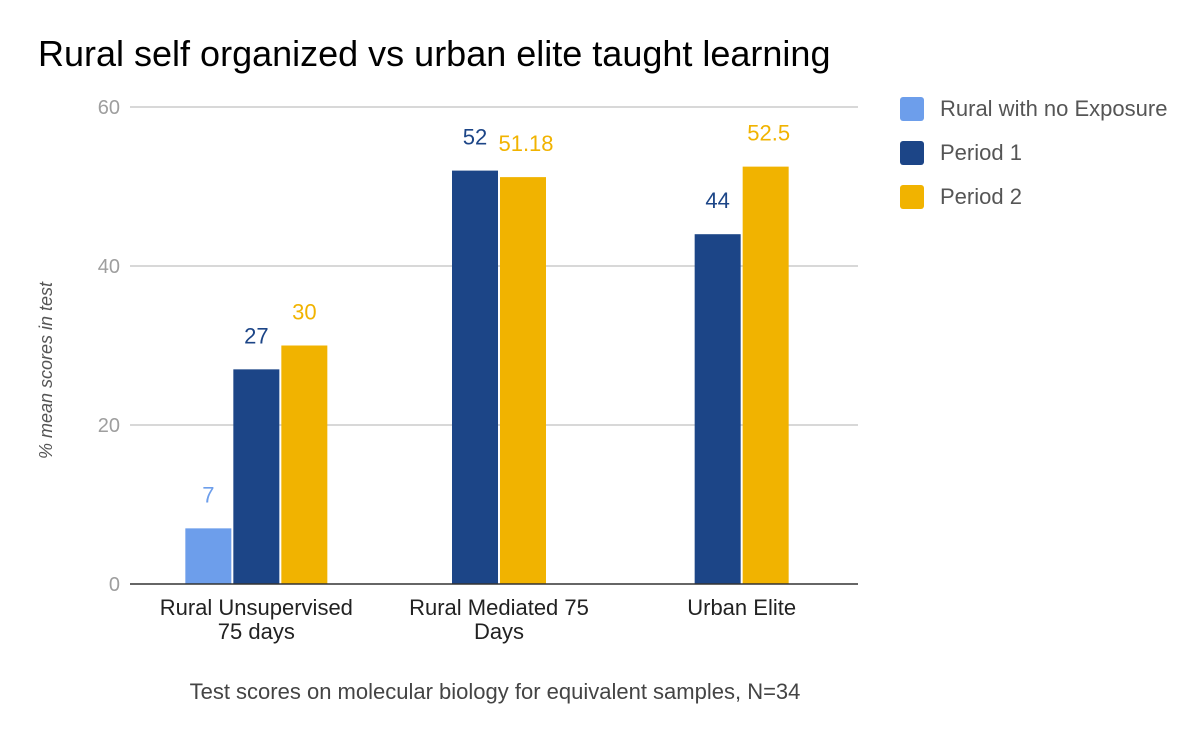 This screenshot has height=742, width=1200. What do you see at coordinates (1053, 108) in the screenshot?
I see `legend-label: Rural with no Exposure` at bounding box center [1053, 108].